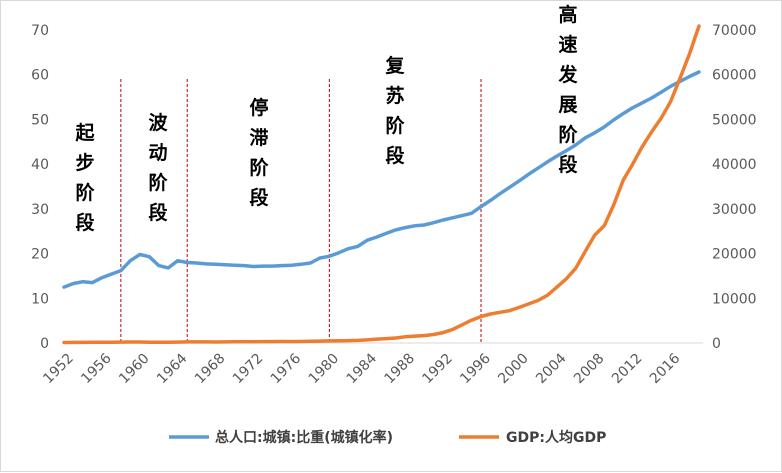 The height and width of the screenshot is (473, 782). What do you see at coordinates (134, 369) in the screenshot?
I see `x-tick-label: 1960` at bounding box center [134, 369].